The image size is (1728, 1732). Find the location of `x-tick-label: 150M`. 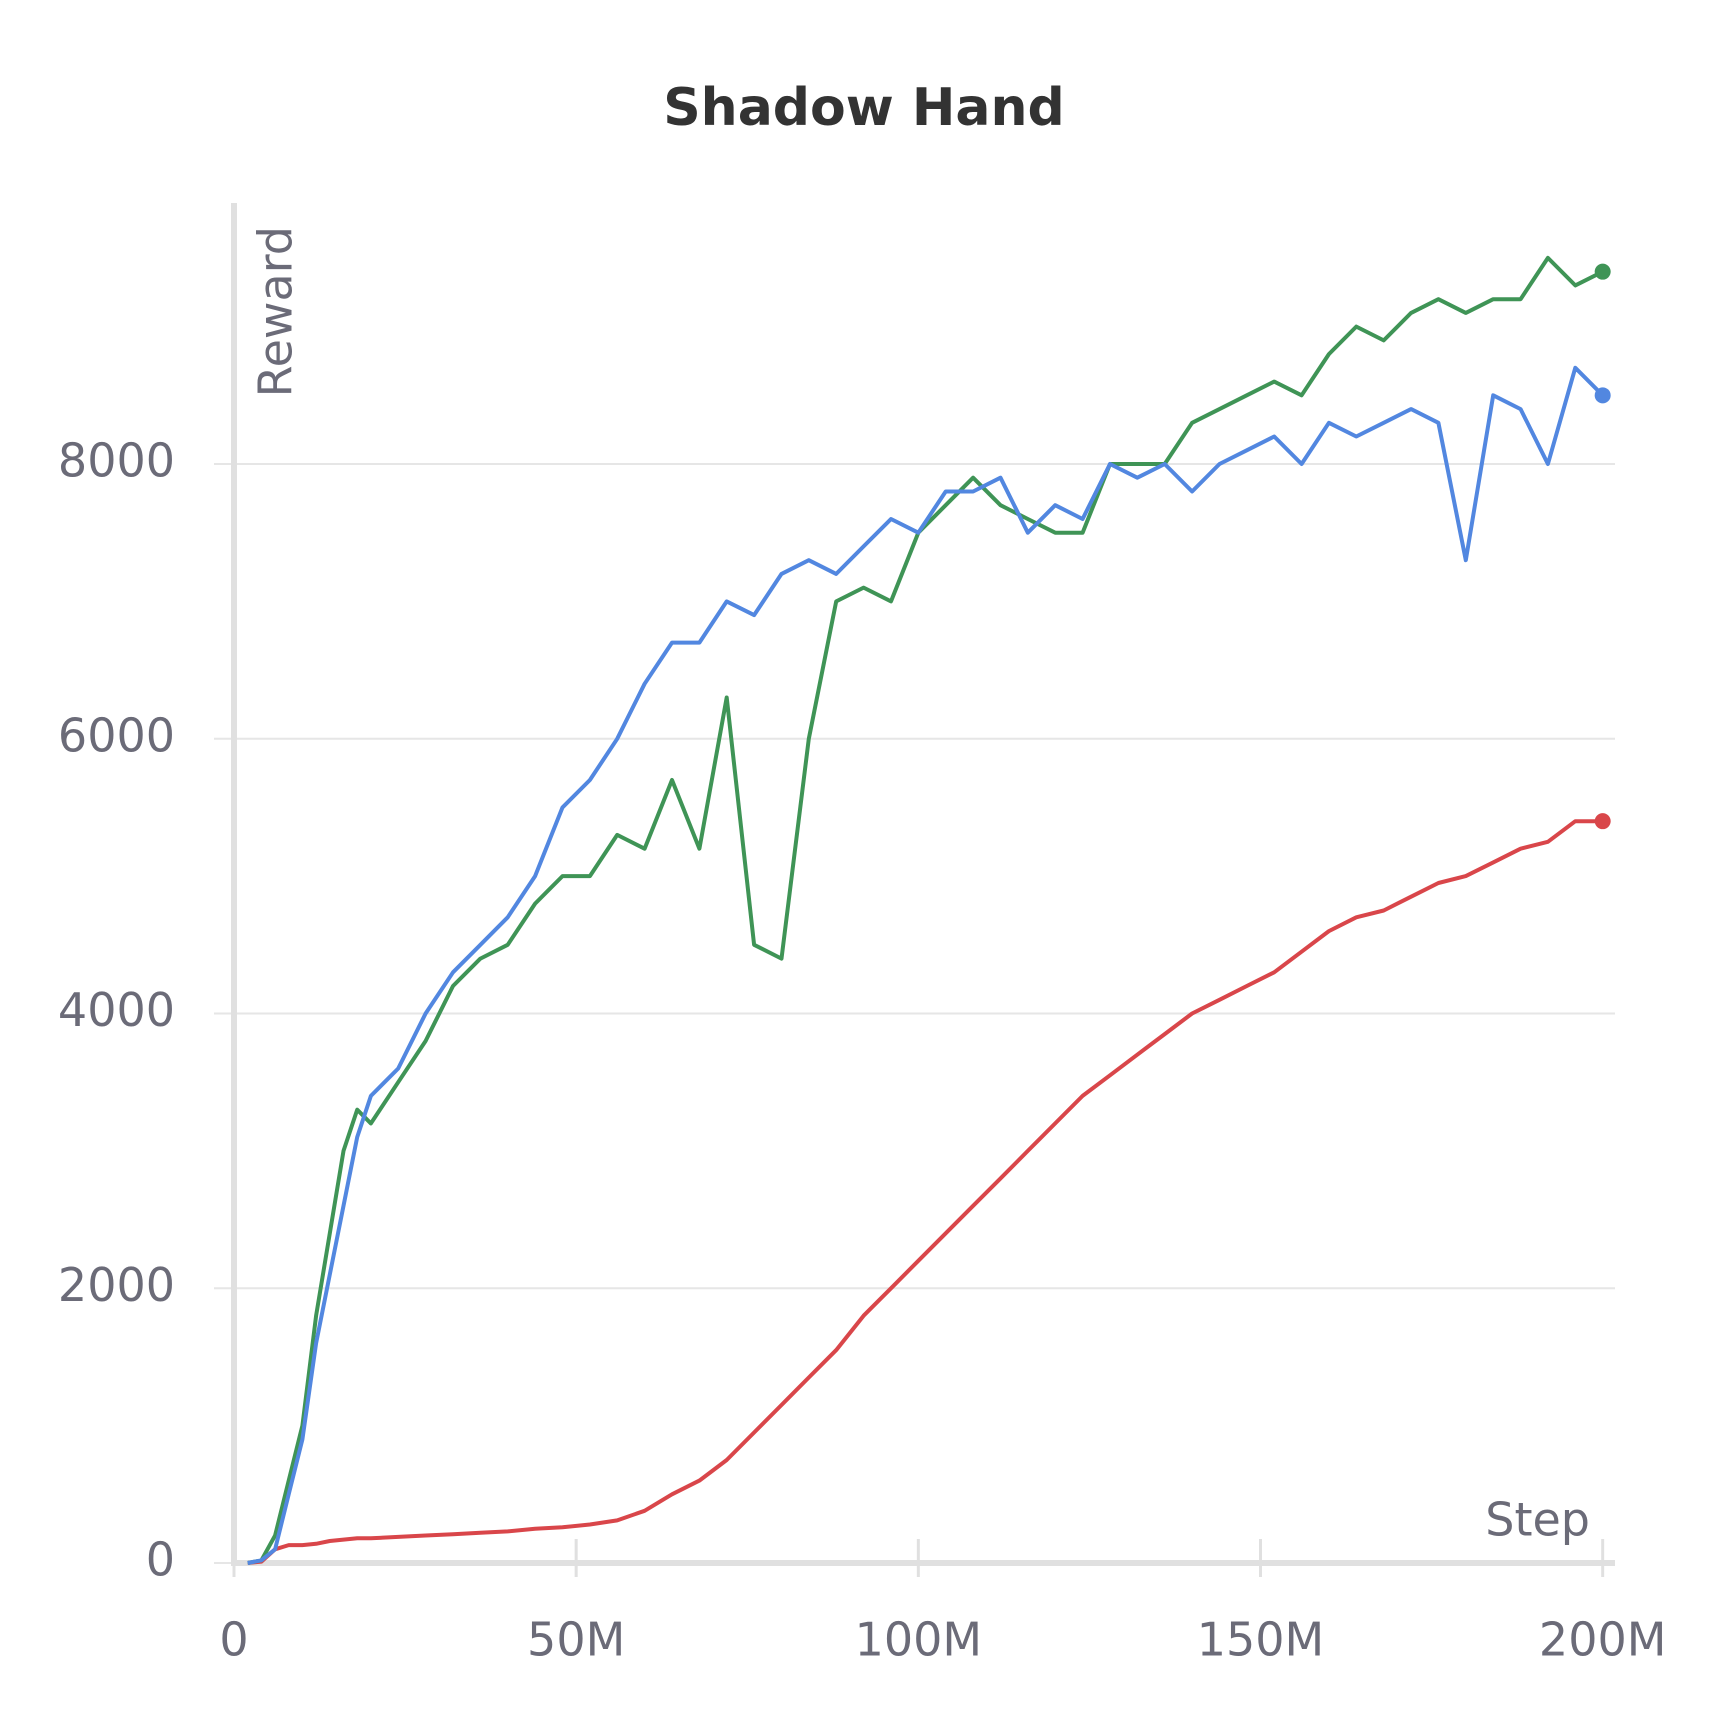

x-tick-label: 150M is located at coordinates (1261, 1640).